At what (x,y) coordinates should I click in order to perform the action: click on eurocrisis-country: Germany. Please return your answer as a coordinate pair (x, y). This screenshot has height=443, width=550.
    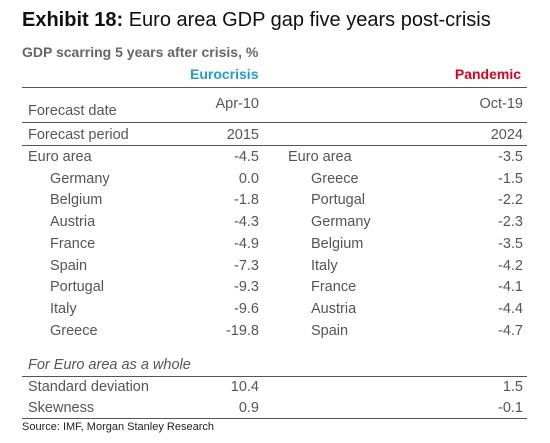
    Looking at the image, I should click on (80, 178).